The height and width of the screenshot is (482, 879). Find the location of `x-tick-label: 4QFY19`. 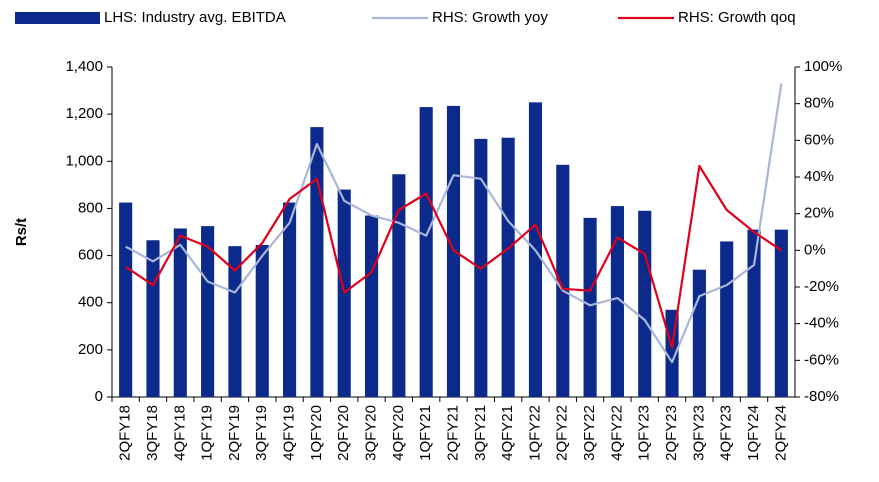

x-tick-label: 4QFY19 is located at coordinates (289, 433).